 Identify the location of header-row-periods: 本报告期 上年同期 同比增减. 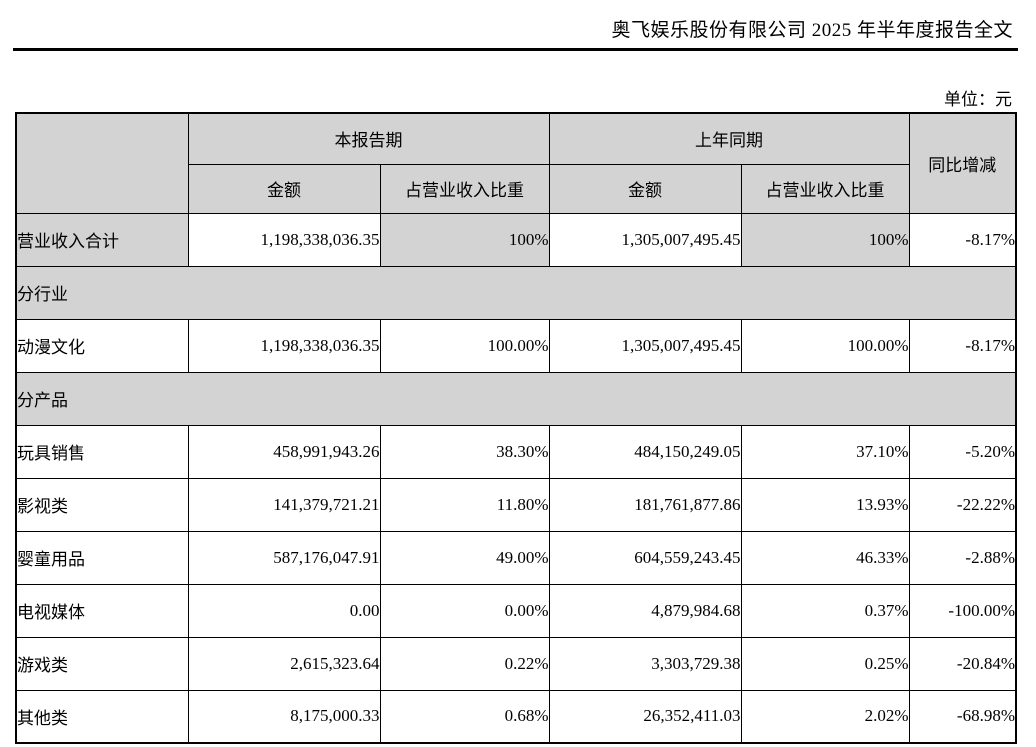
(516, 163).